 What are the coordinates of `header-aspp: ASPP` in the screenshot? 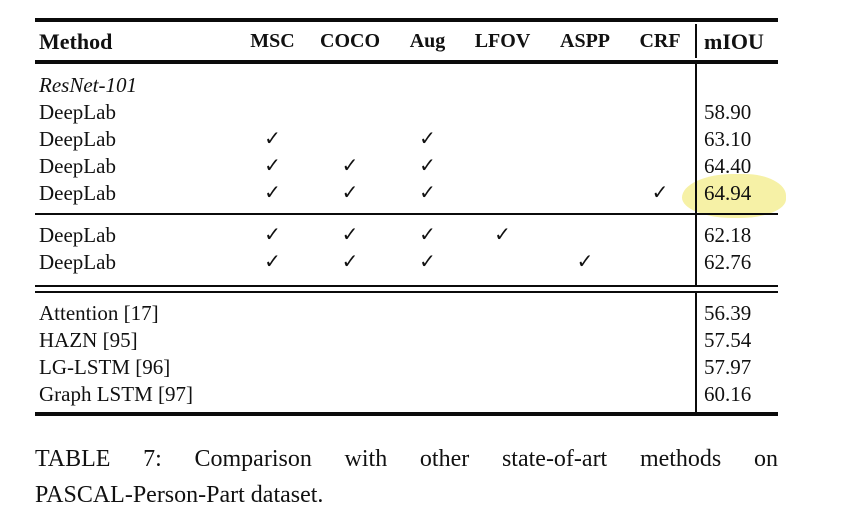 It's located at (585, 40).